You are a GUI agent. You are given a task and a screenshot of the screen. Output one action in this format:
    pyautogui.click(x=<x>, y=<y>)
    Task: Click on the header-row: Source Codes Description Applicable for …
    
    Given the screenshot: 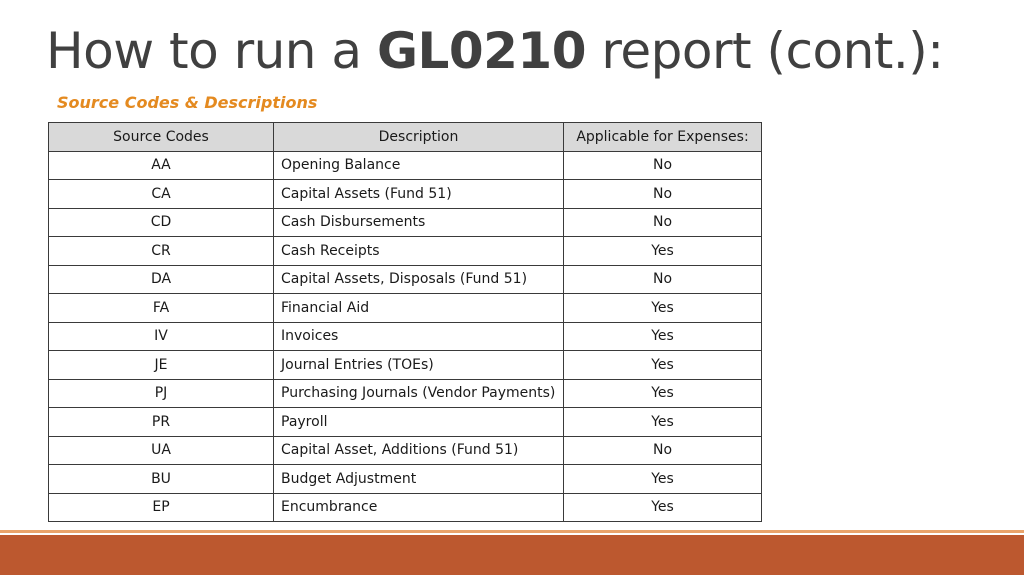 What is the action you would take?
    pyautogui.click(x=405, y=137)
    